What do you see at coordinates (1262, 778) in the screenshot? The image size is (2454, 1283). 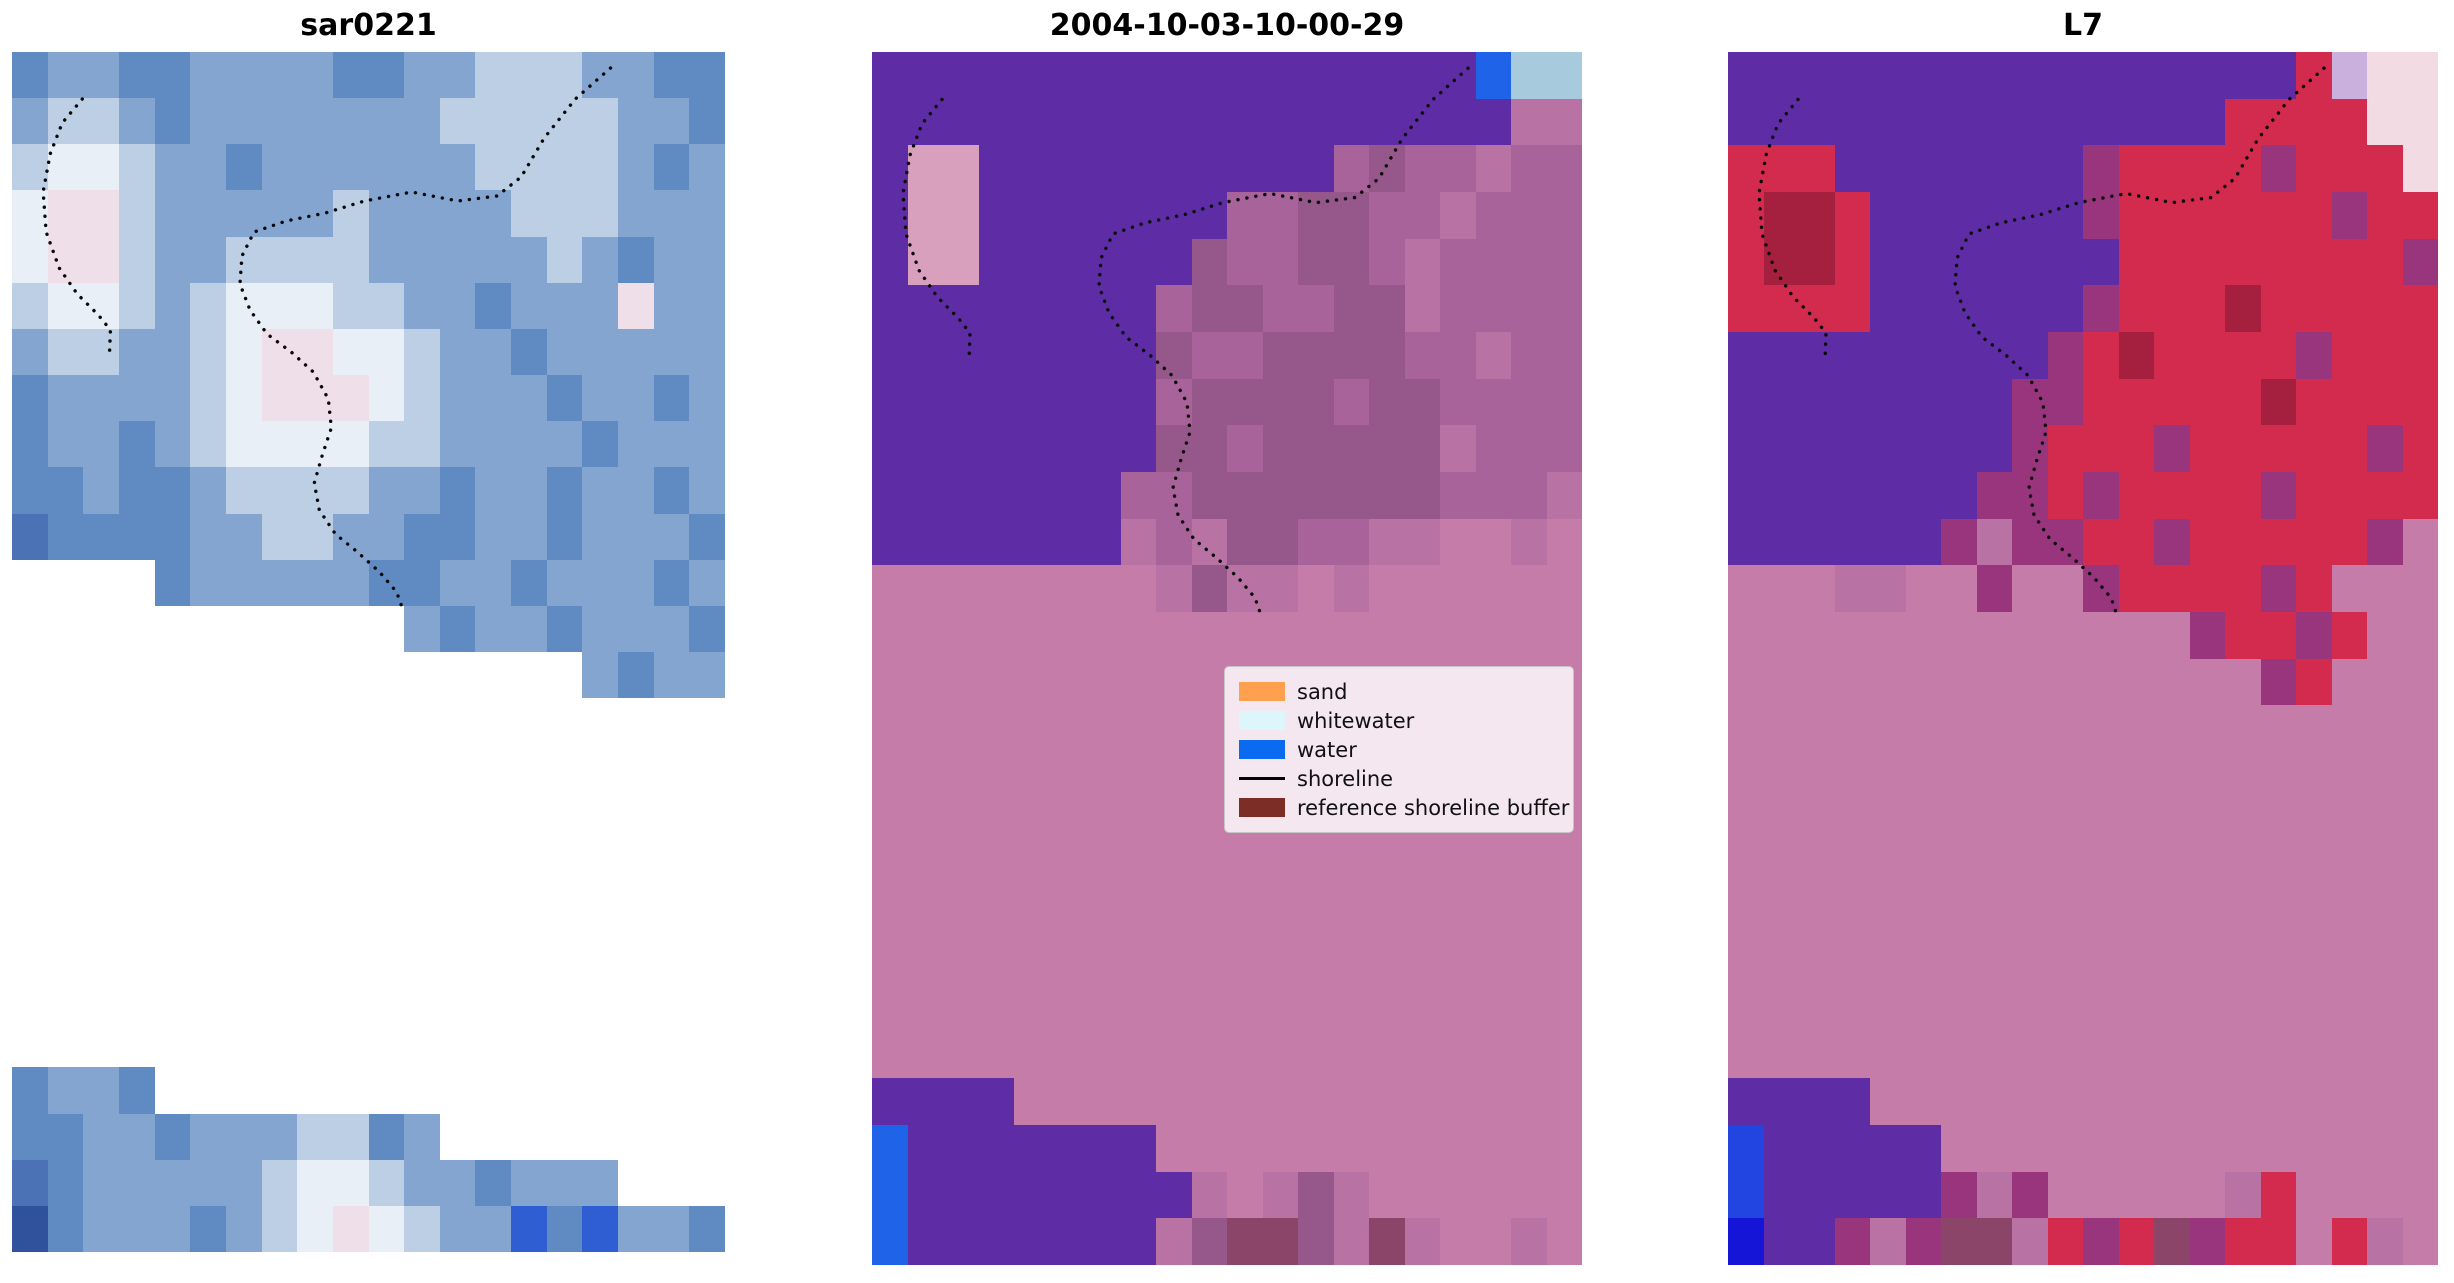 I see `legend-swatch-shoreline` at bounding box center [1262, 778].